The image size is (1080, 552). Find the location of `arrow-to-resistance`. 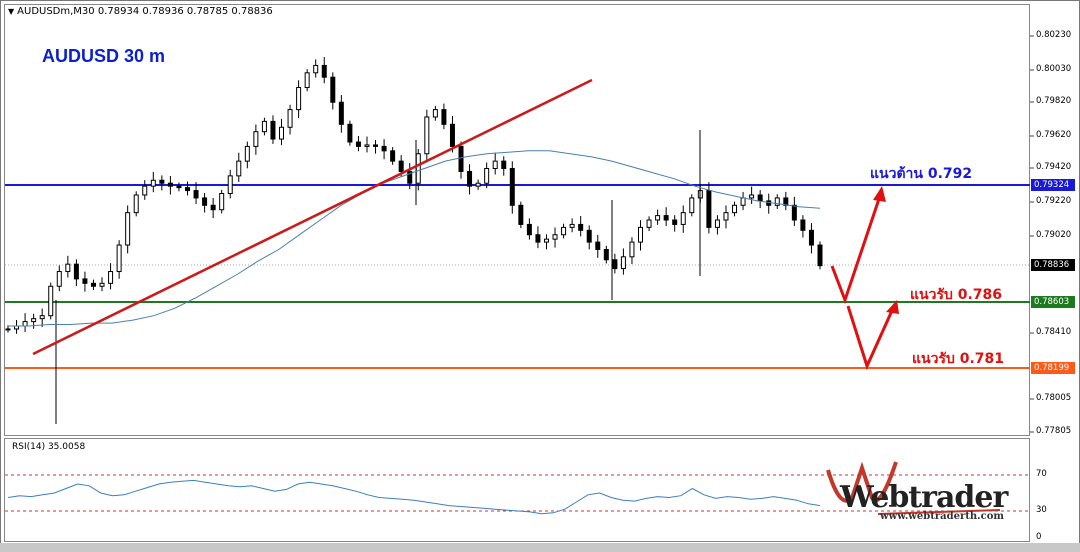

arrow-to-resistance is located at coordinates (857, 247).